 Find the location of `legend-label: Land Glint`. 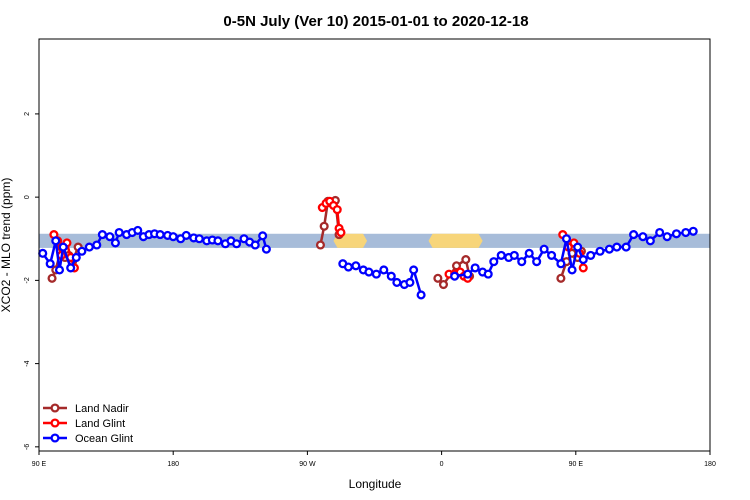

legend-label: Land Glint is located at coordinates (100, 424).